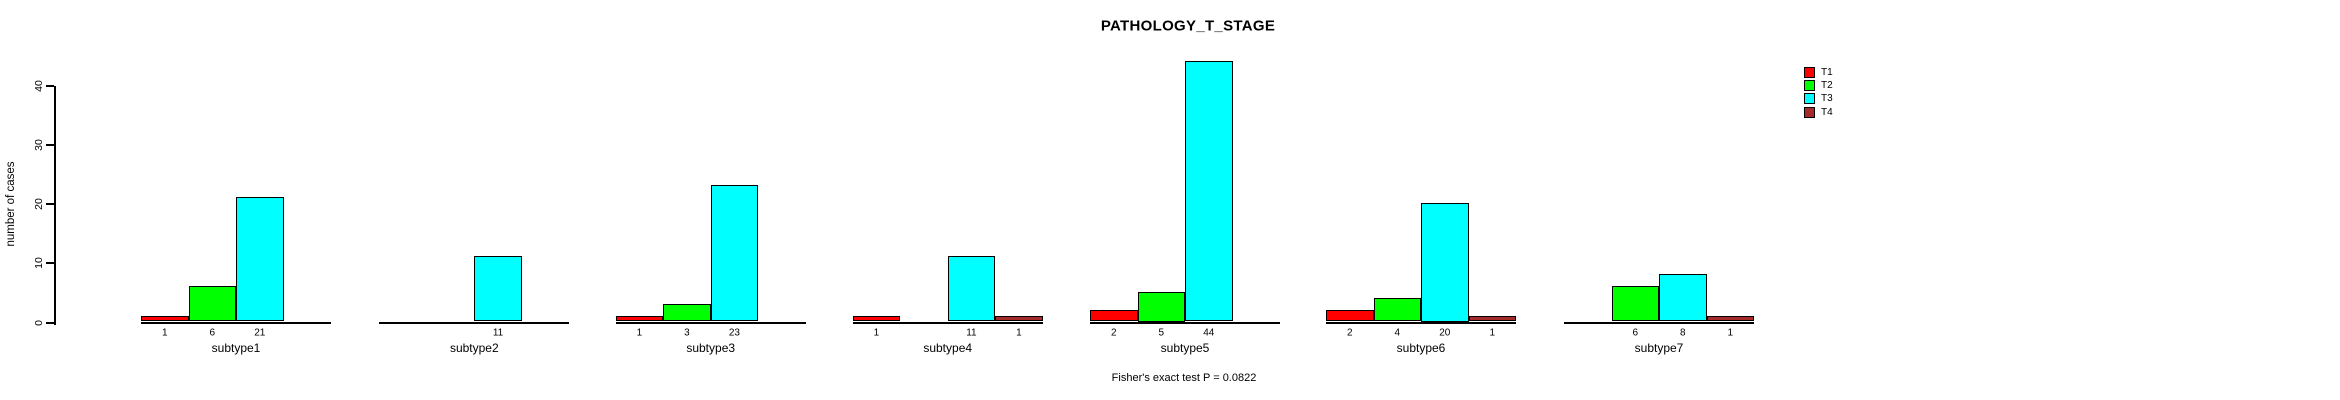 This screenshot has height=400, width=2340. Describe the element at coordinates (1682, 333) in the screenshot. I see `bar-count-label: 8` at that location.